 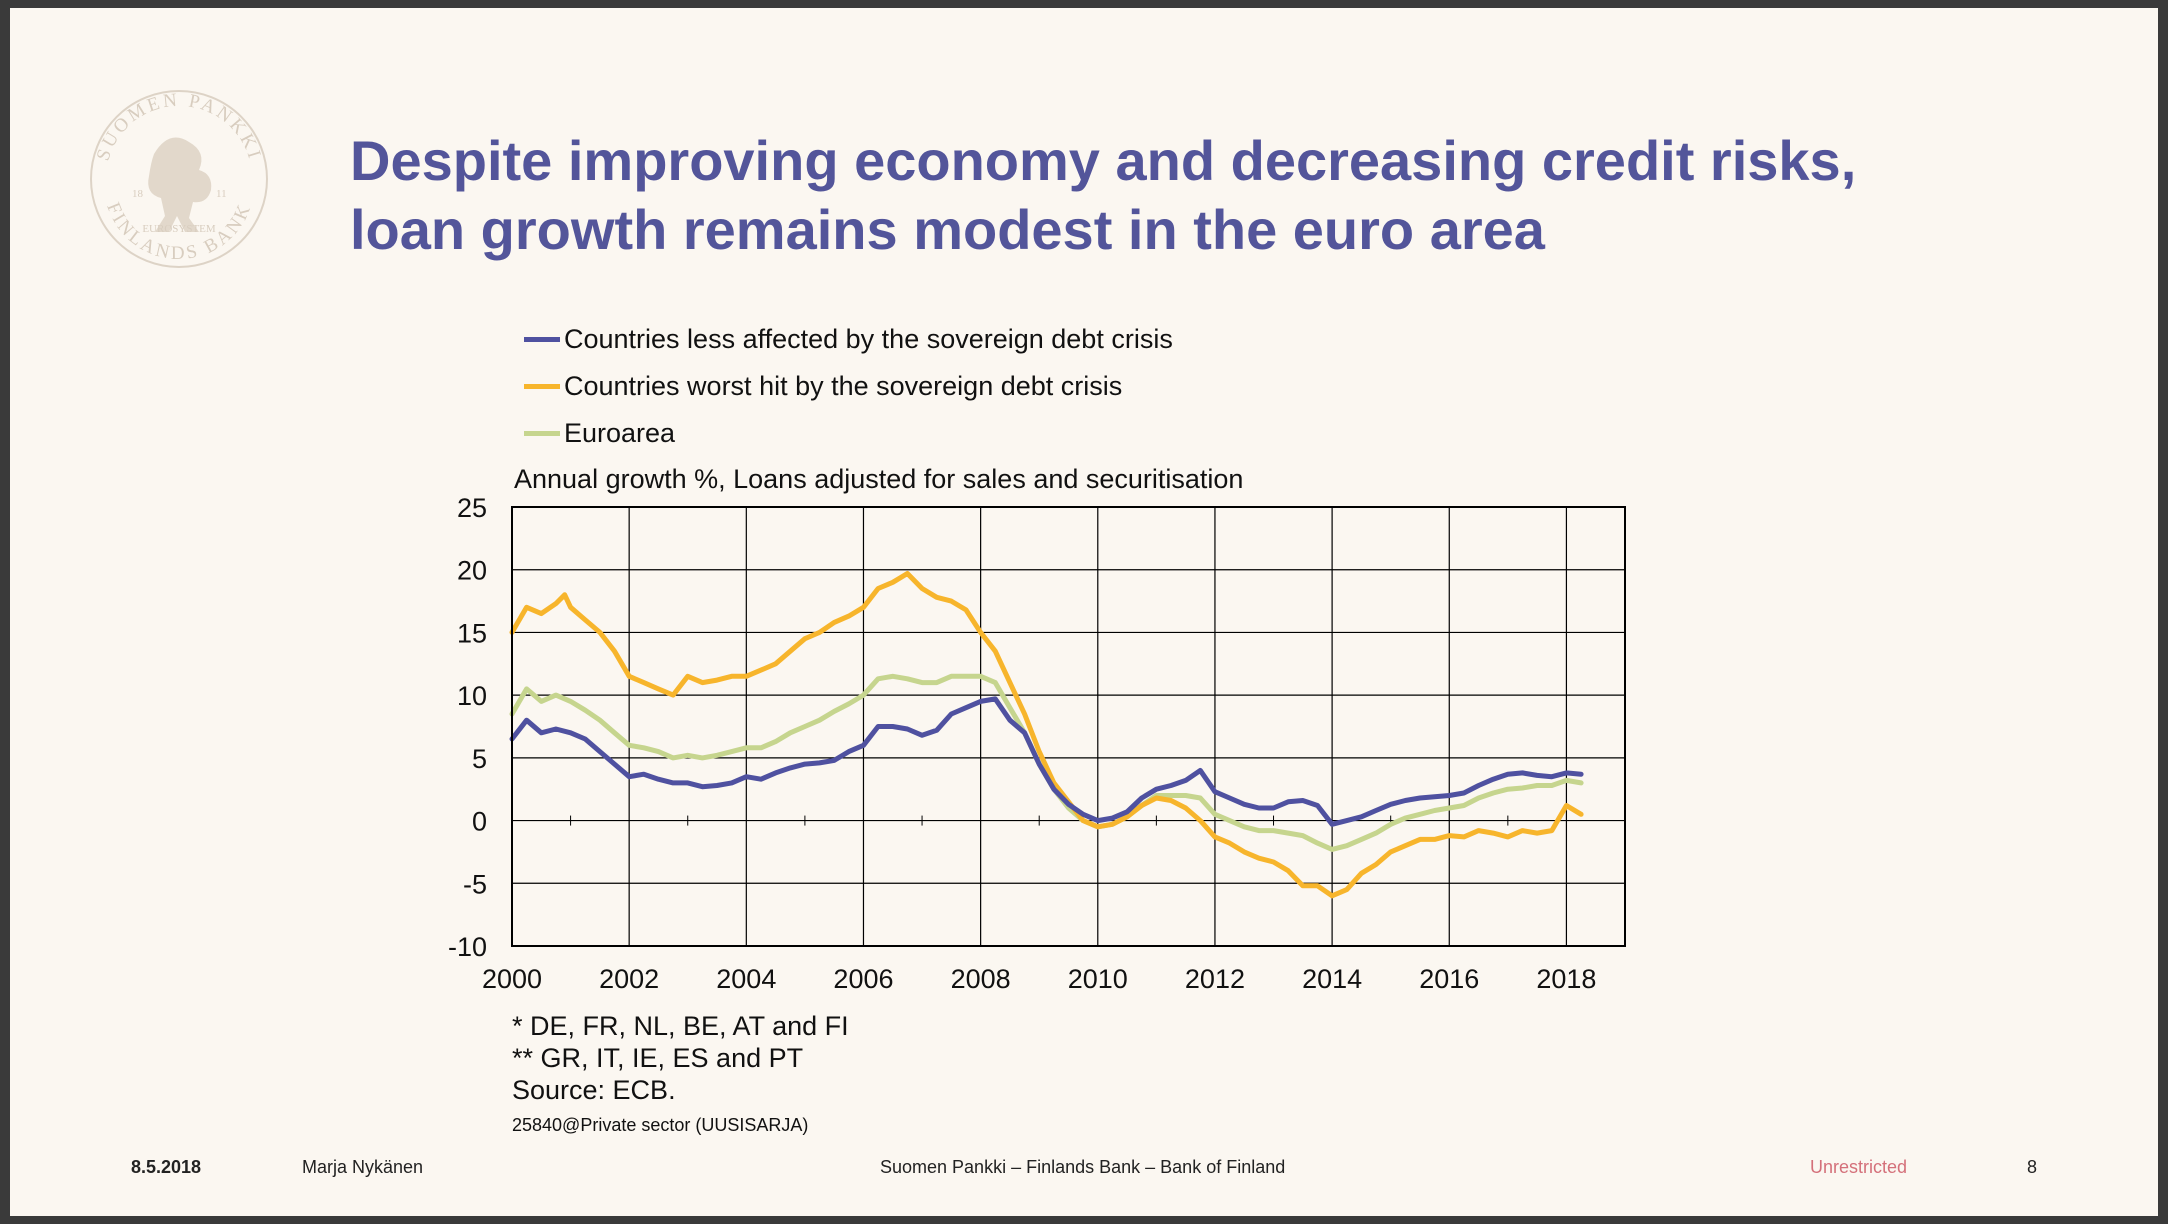 I want to click on x-tick-label: 2010, so click(x=1098, y=979).